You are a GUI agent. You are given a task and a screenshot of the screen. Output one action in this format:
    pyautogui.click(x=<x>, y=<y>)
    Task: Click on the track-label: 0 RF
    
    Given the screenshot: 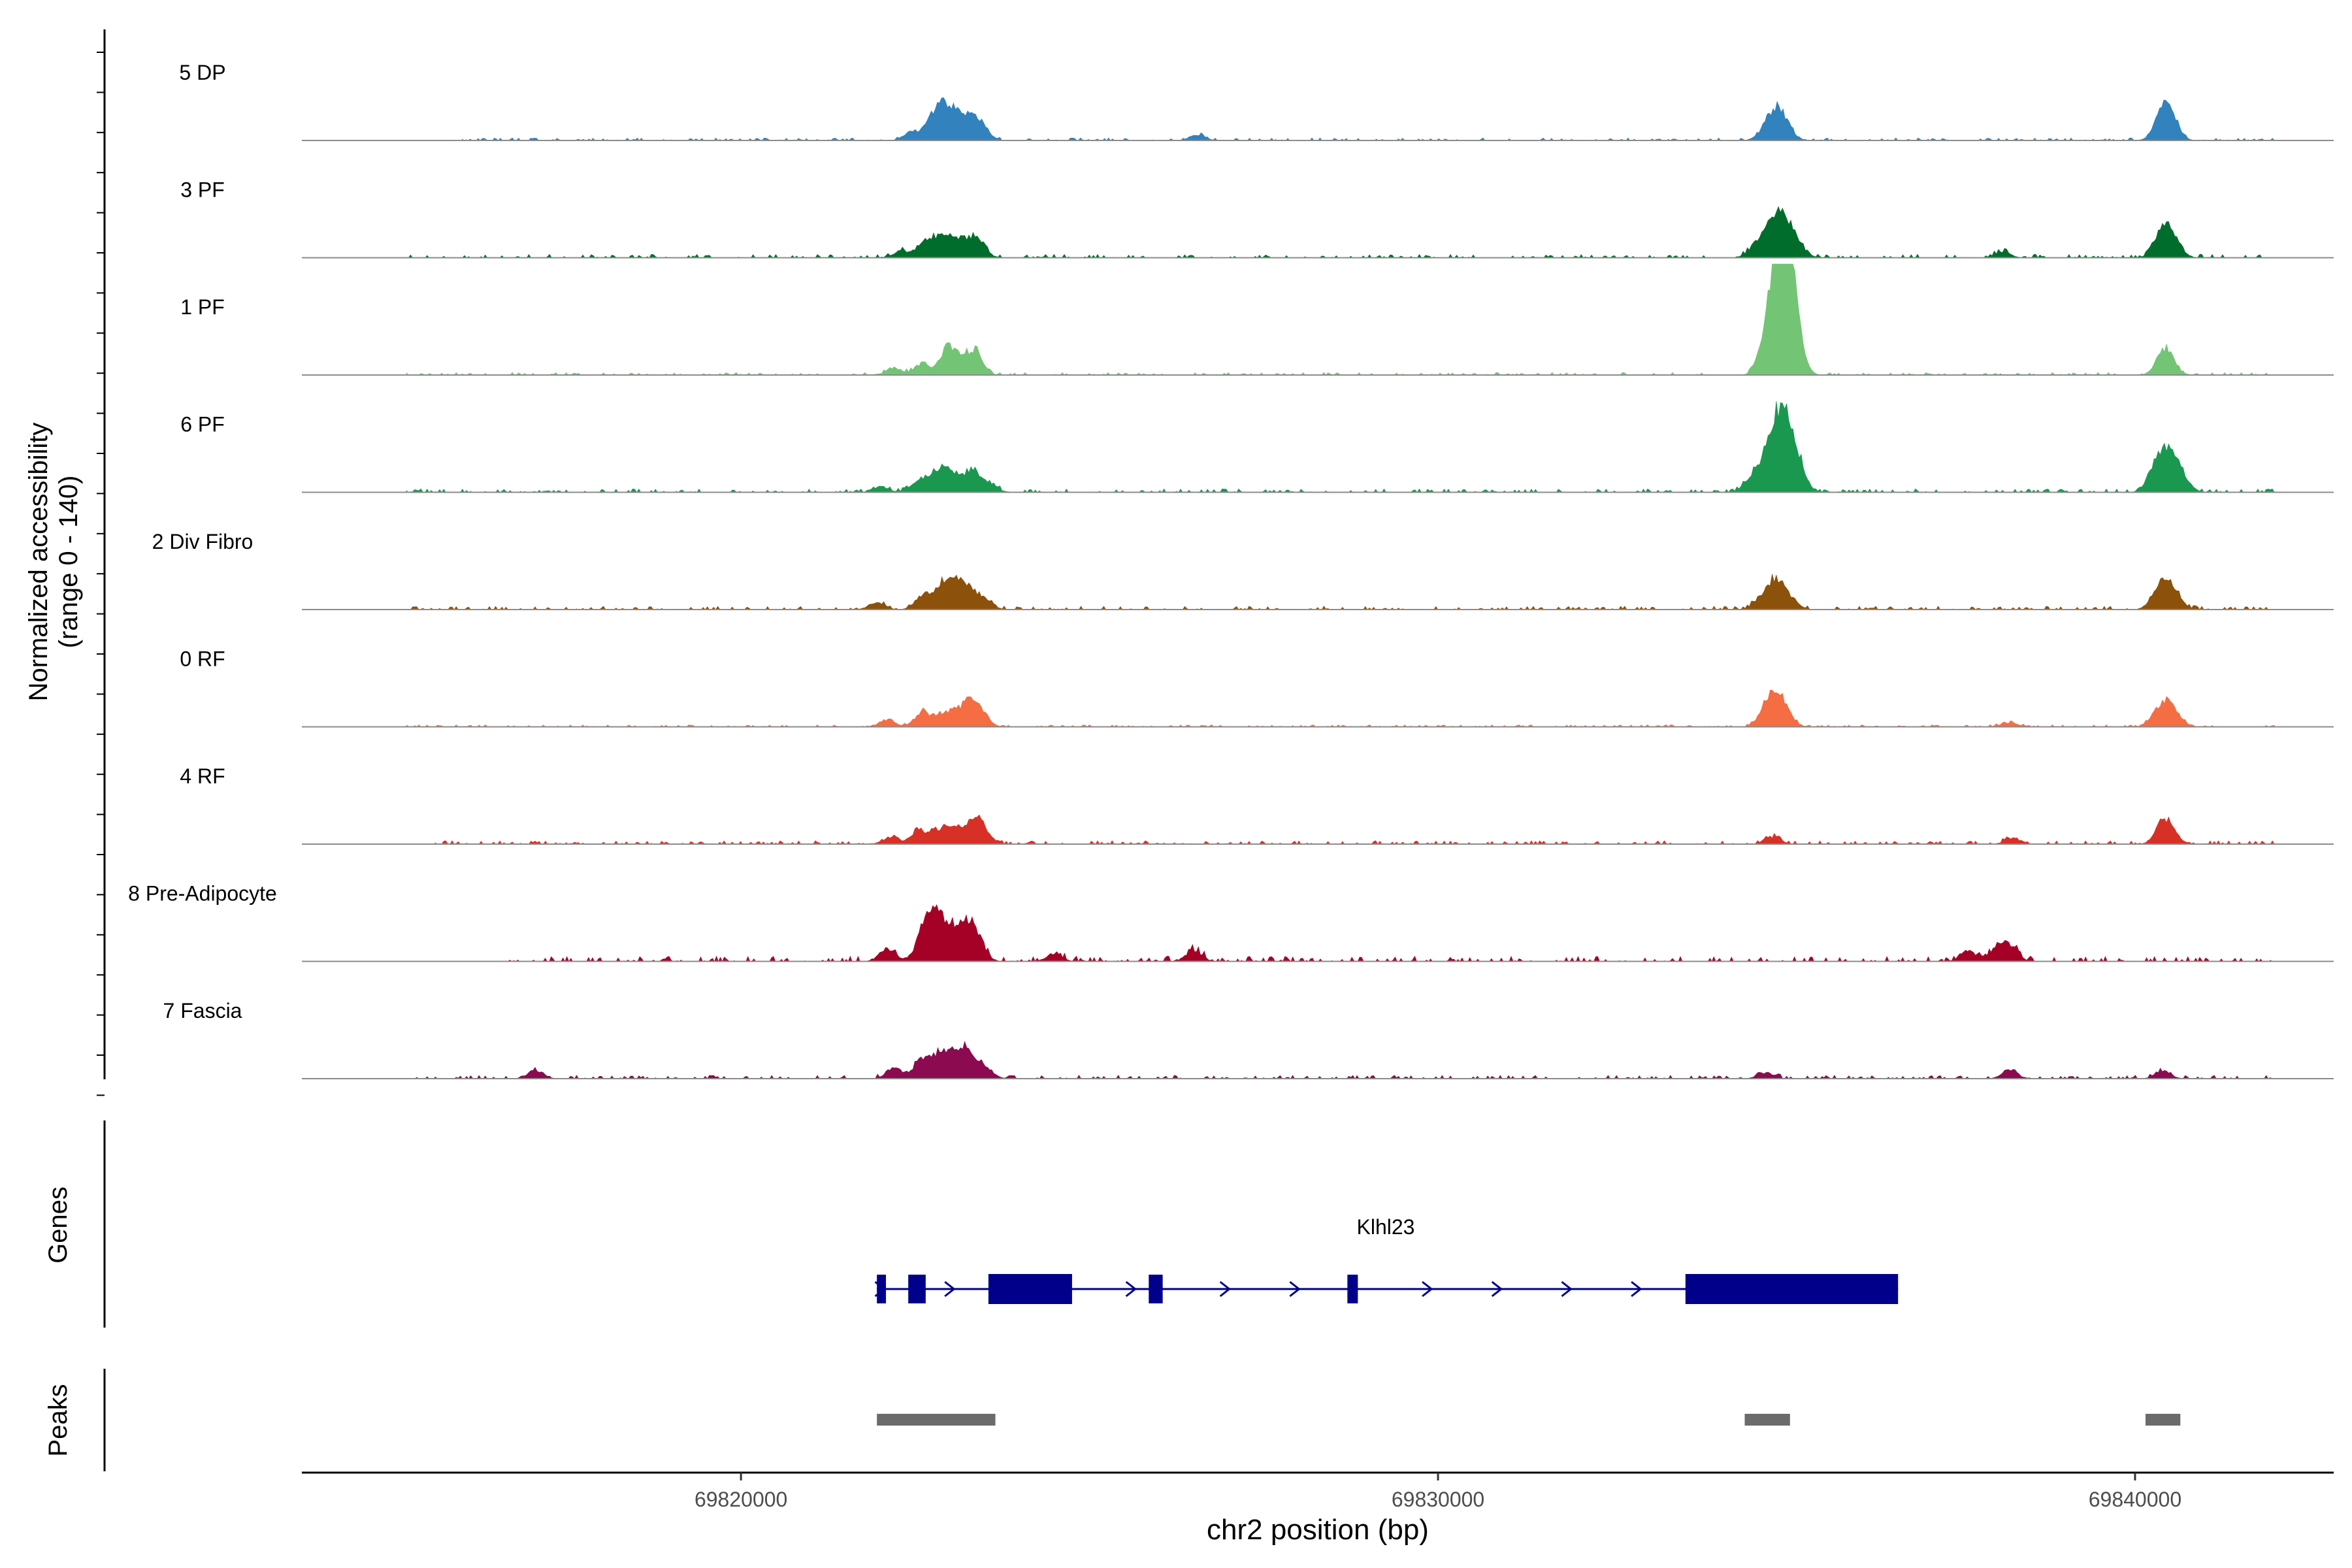 What is the action you would take?
    pyautogui.click(x=202, y=659)
    